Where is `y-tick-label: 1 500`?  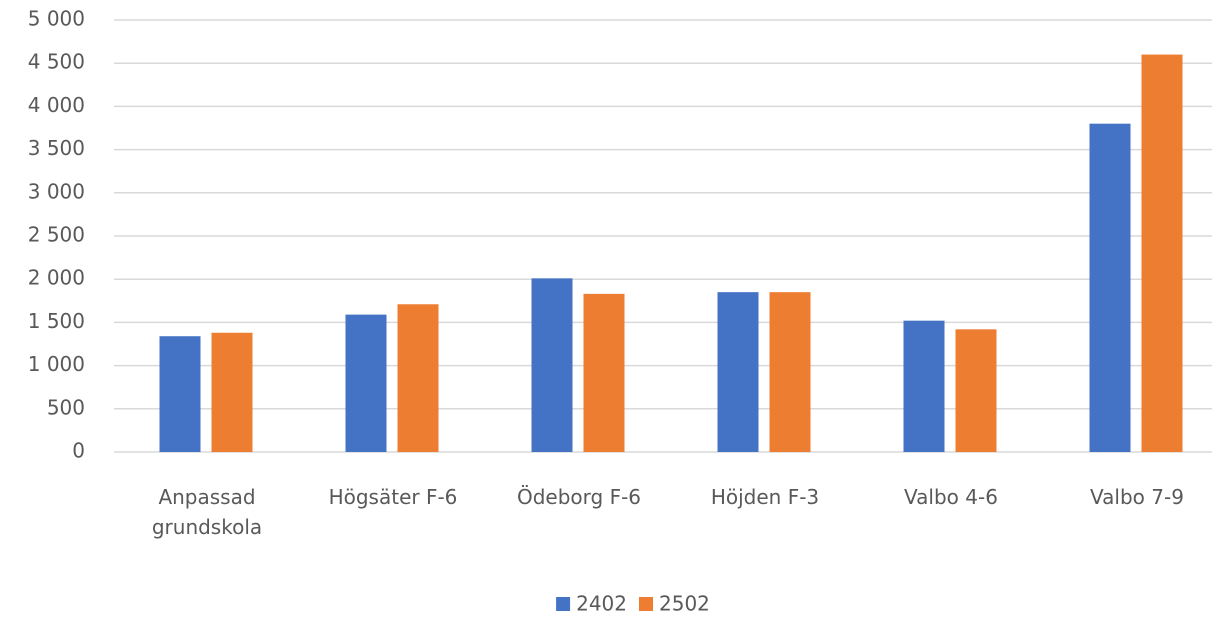 y-tick-label: 1 500 is located at coordinates (56, 321).